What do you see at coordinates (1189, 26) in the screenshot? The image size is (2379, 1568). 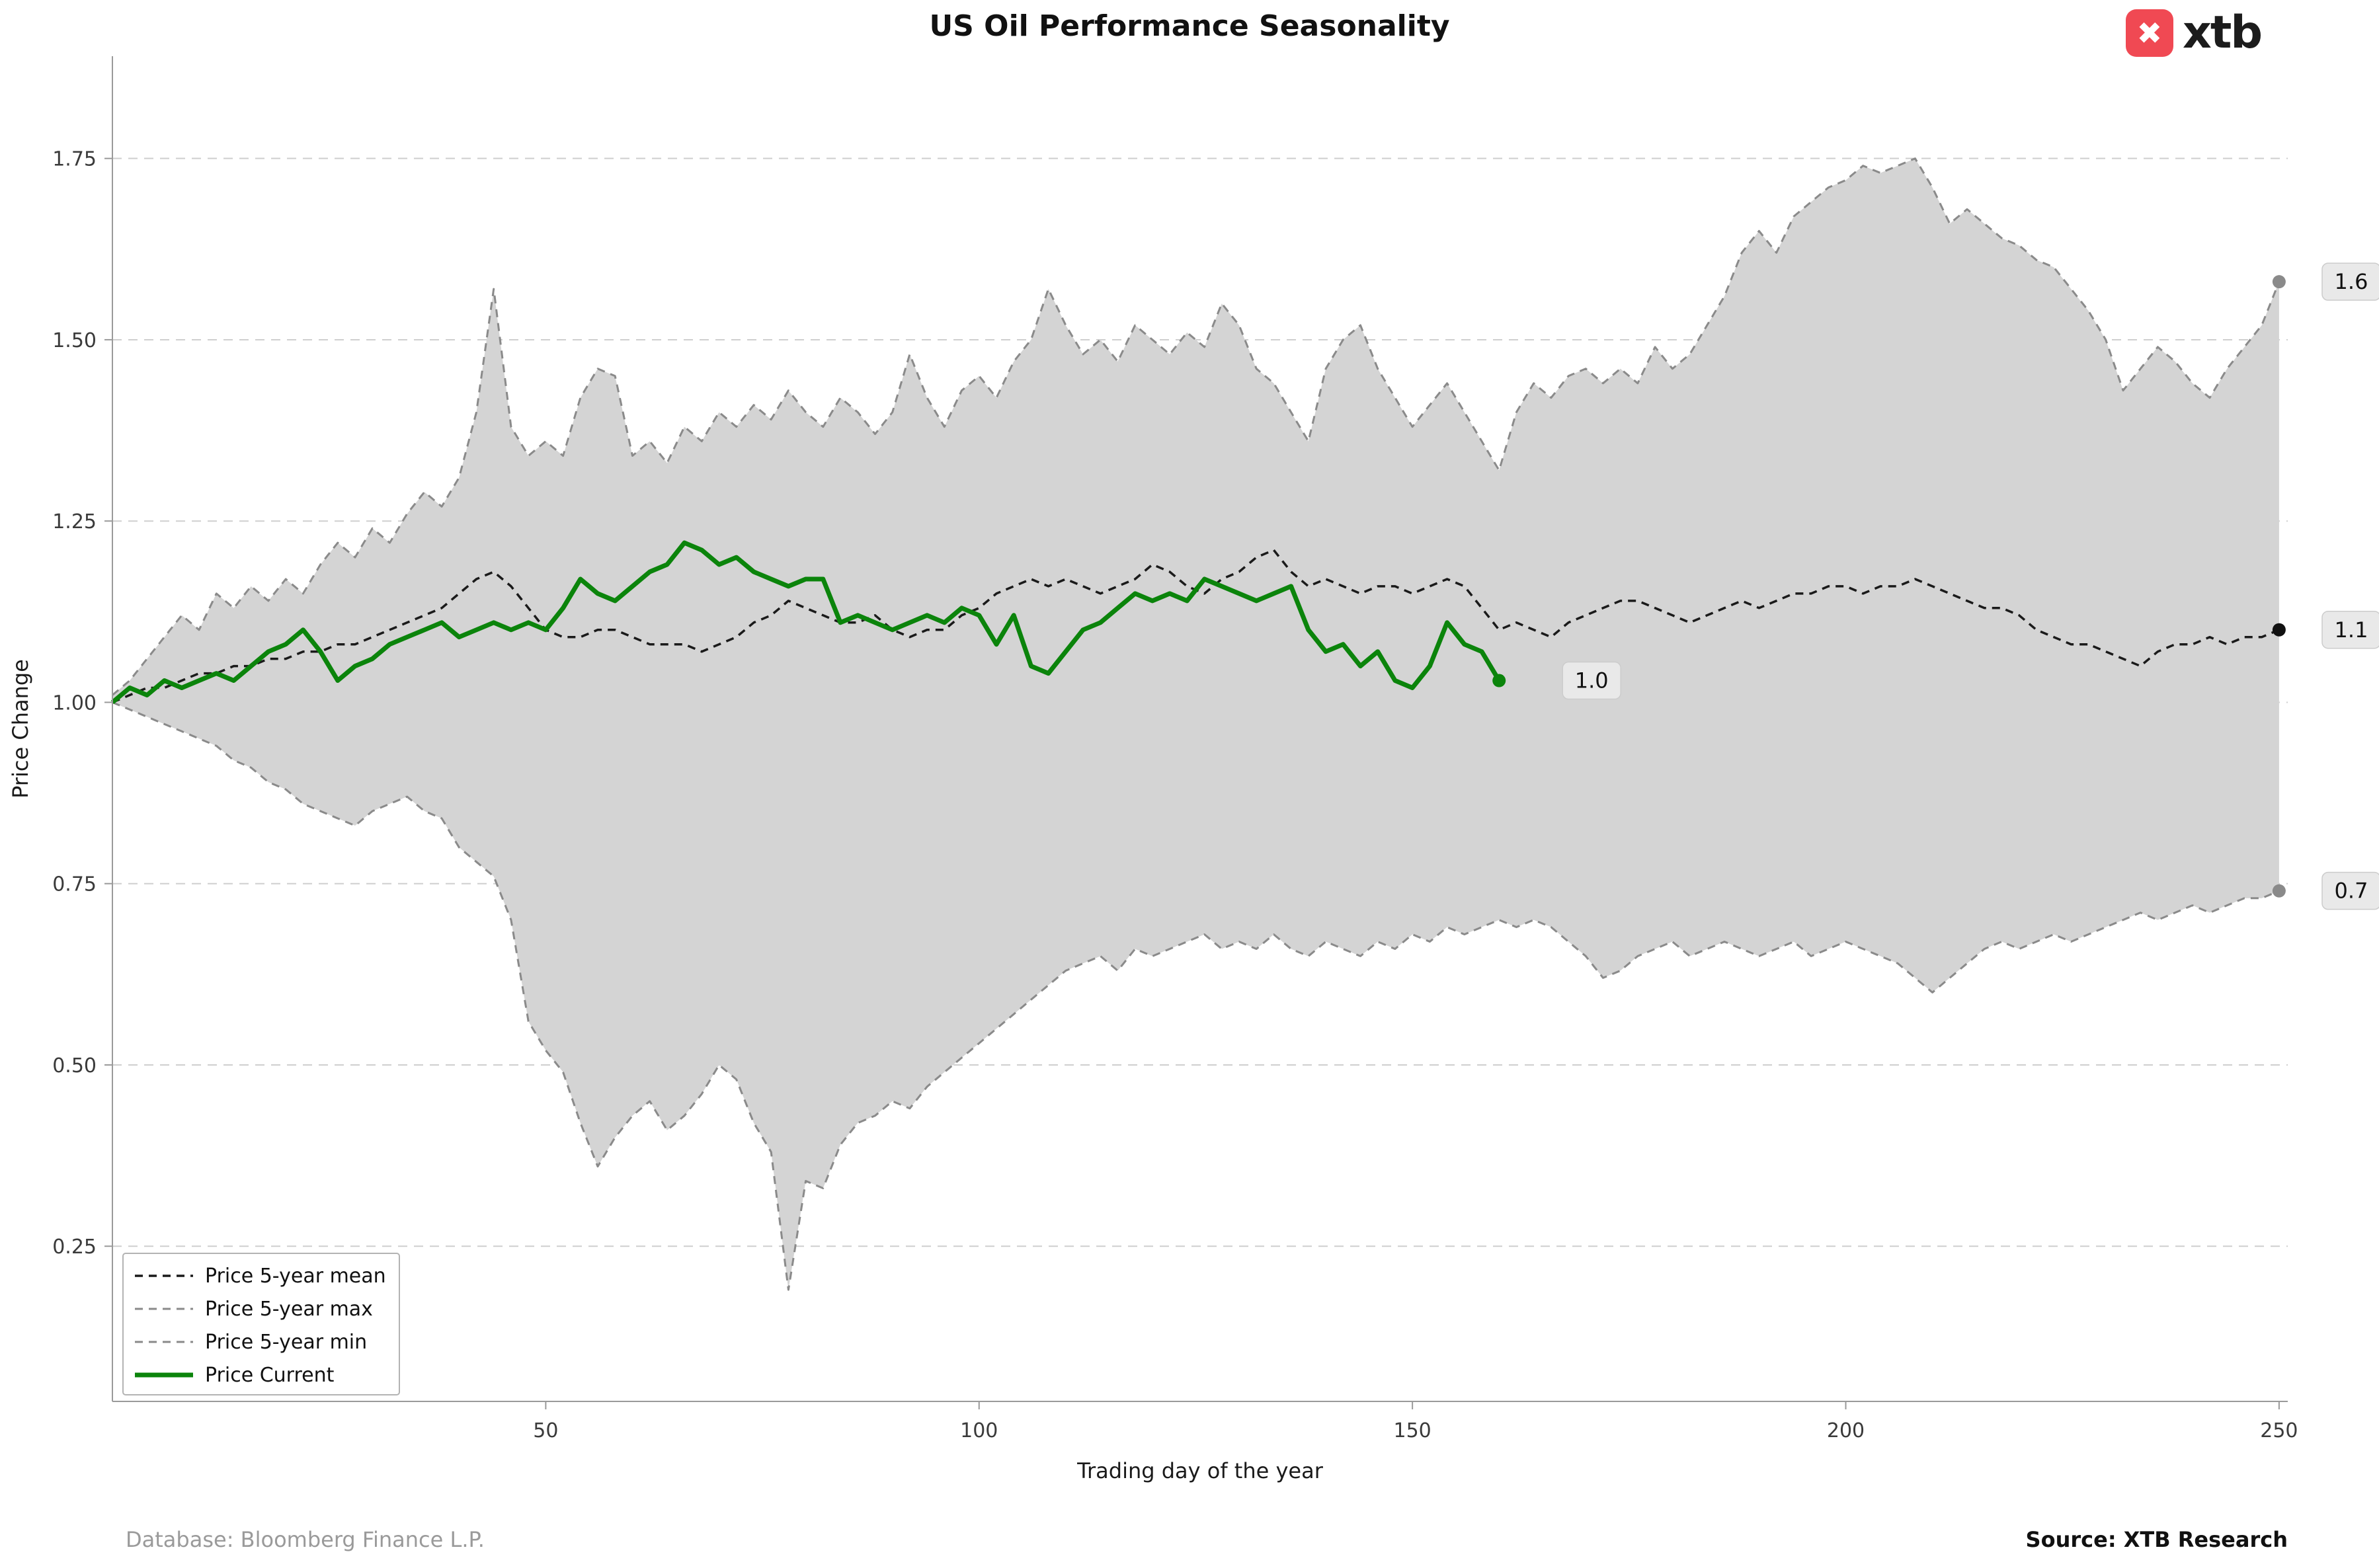 I see `page-title: US Oil Performance Seasonality` at bounding box center [1189, 26].